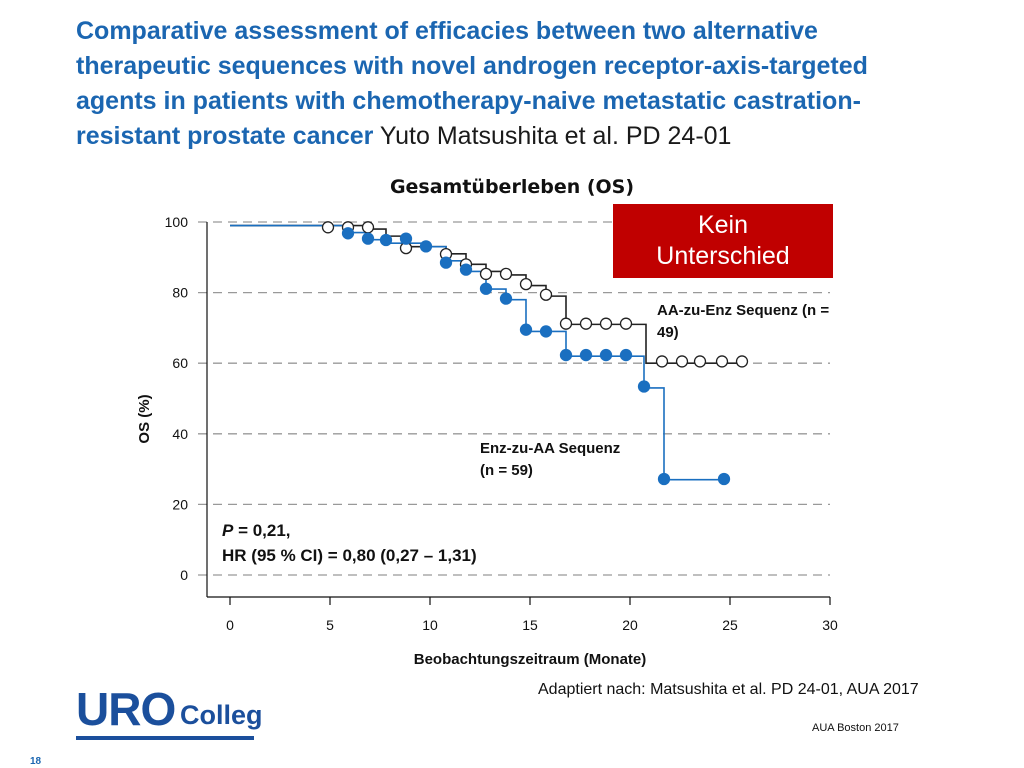 The width and height of the screenshot is (1024, 768). What do you see at coordinates (36, 761) in the screenshot?
I see `page-number: 18` at bounding box center [36, 761].